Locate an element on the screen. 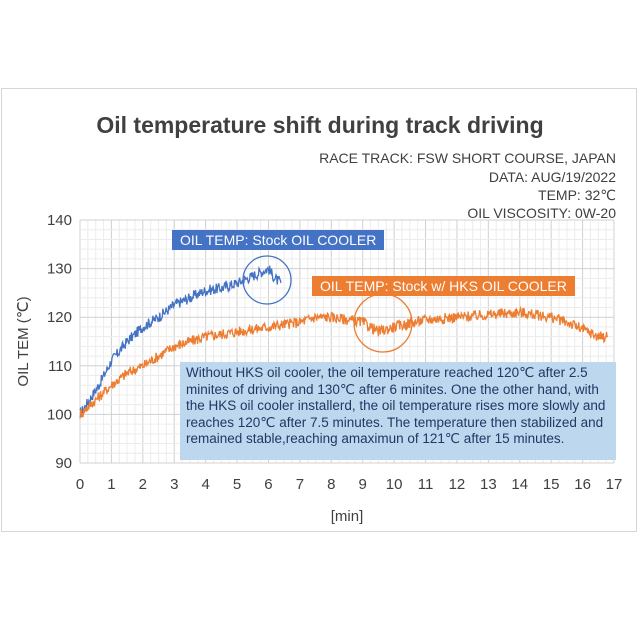 The width and height of the screenshot is (640, 640). x-tick-label: 7 is located at coordinates (300, 484).